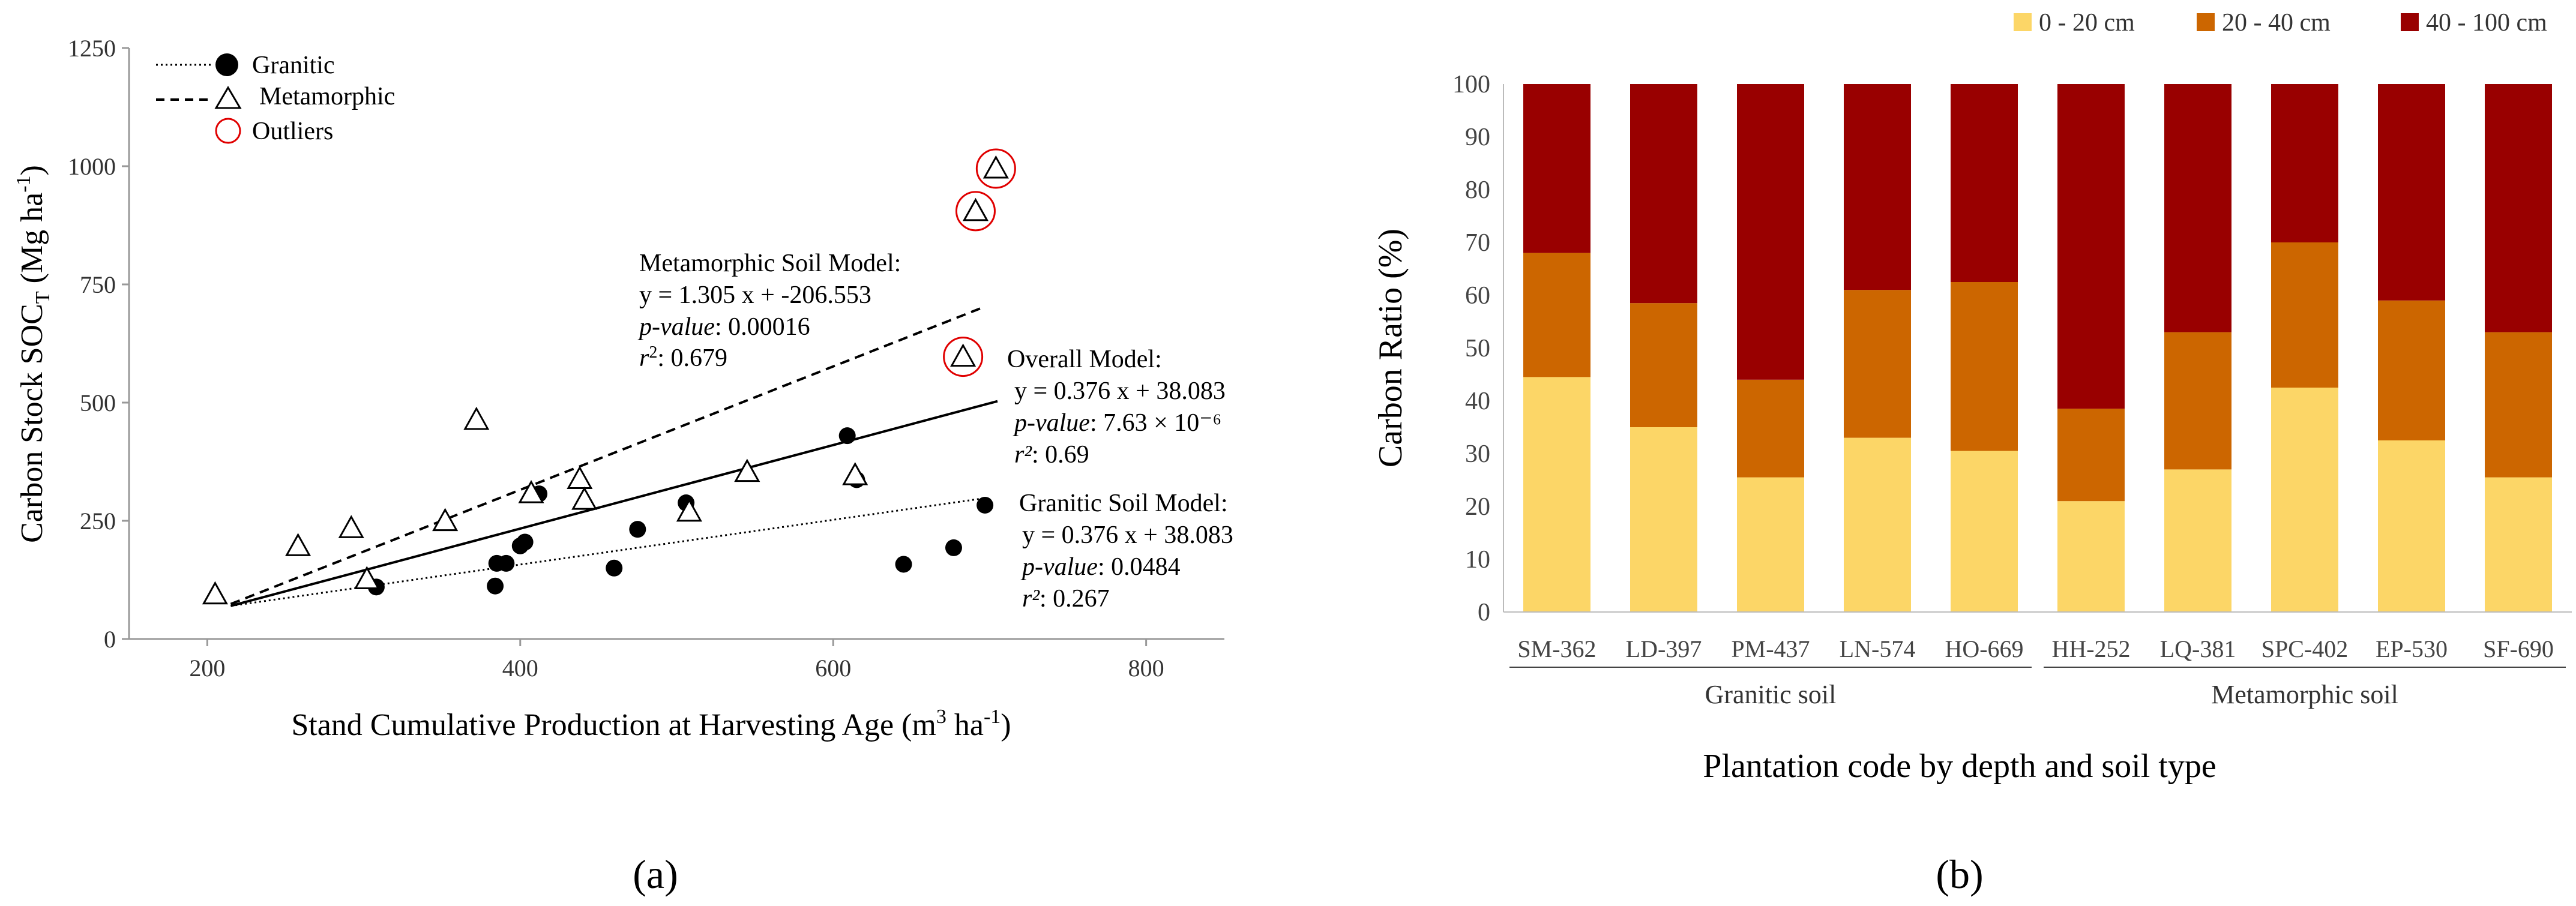 This screenshot has height=906, width=2576. What do you see at coordinates (1051, 455) in the screenshot?
I see `overall-model-r2: r²: 0.69` at bounding box center [1051, 455].